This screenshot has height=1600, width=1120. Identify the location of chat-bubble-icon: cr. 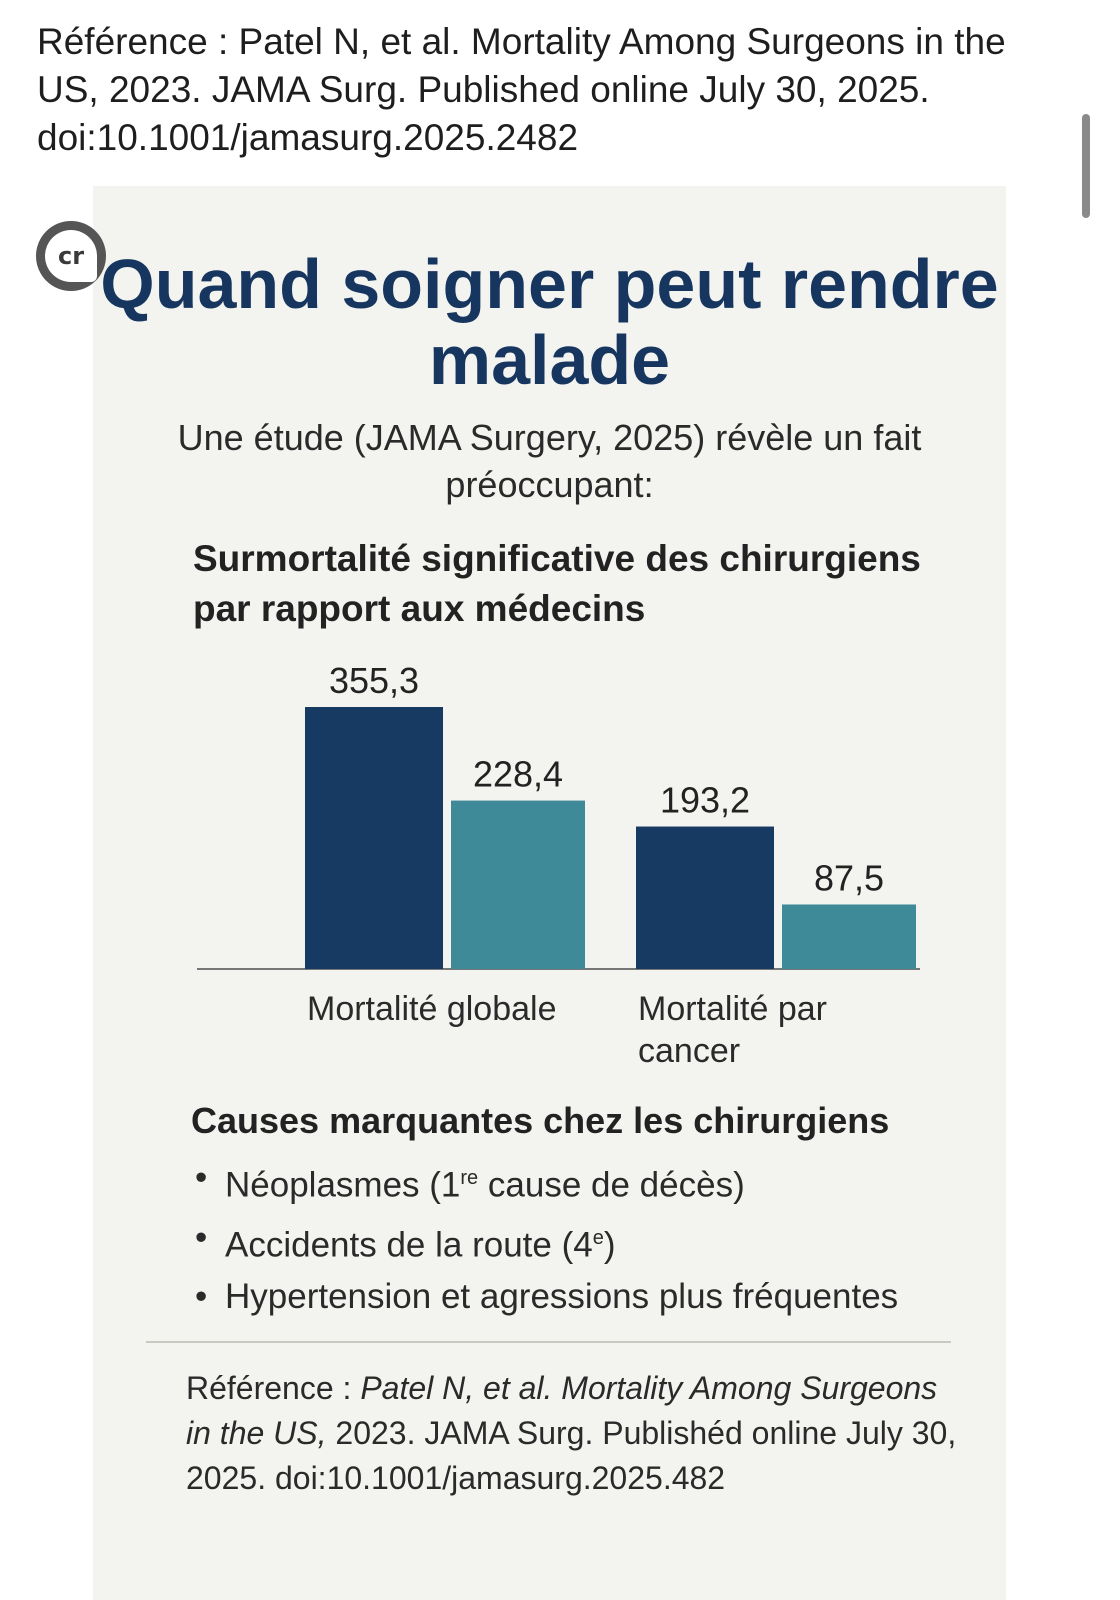
(71, 256).